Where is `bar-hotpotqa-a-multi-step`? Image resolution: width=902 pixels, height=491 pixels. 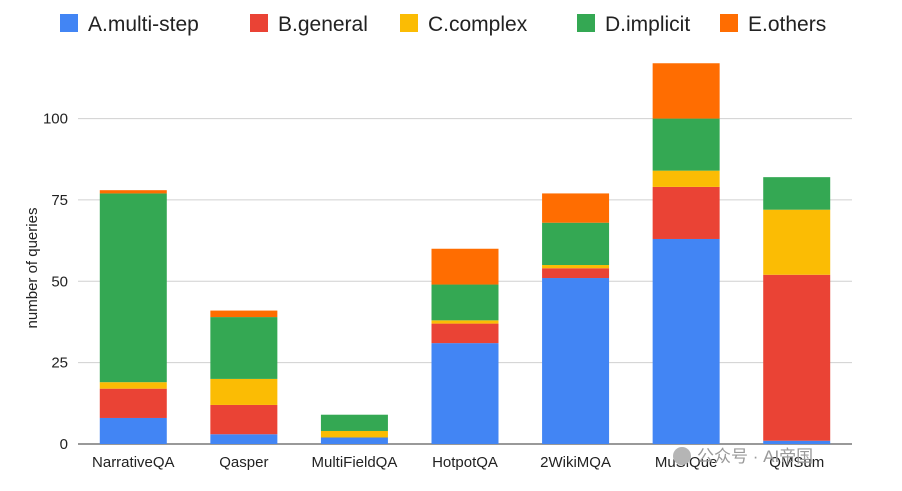 bar-hotpotqa-a-multi-step is located at coordinates (465, 393).